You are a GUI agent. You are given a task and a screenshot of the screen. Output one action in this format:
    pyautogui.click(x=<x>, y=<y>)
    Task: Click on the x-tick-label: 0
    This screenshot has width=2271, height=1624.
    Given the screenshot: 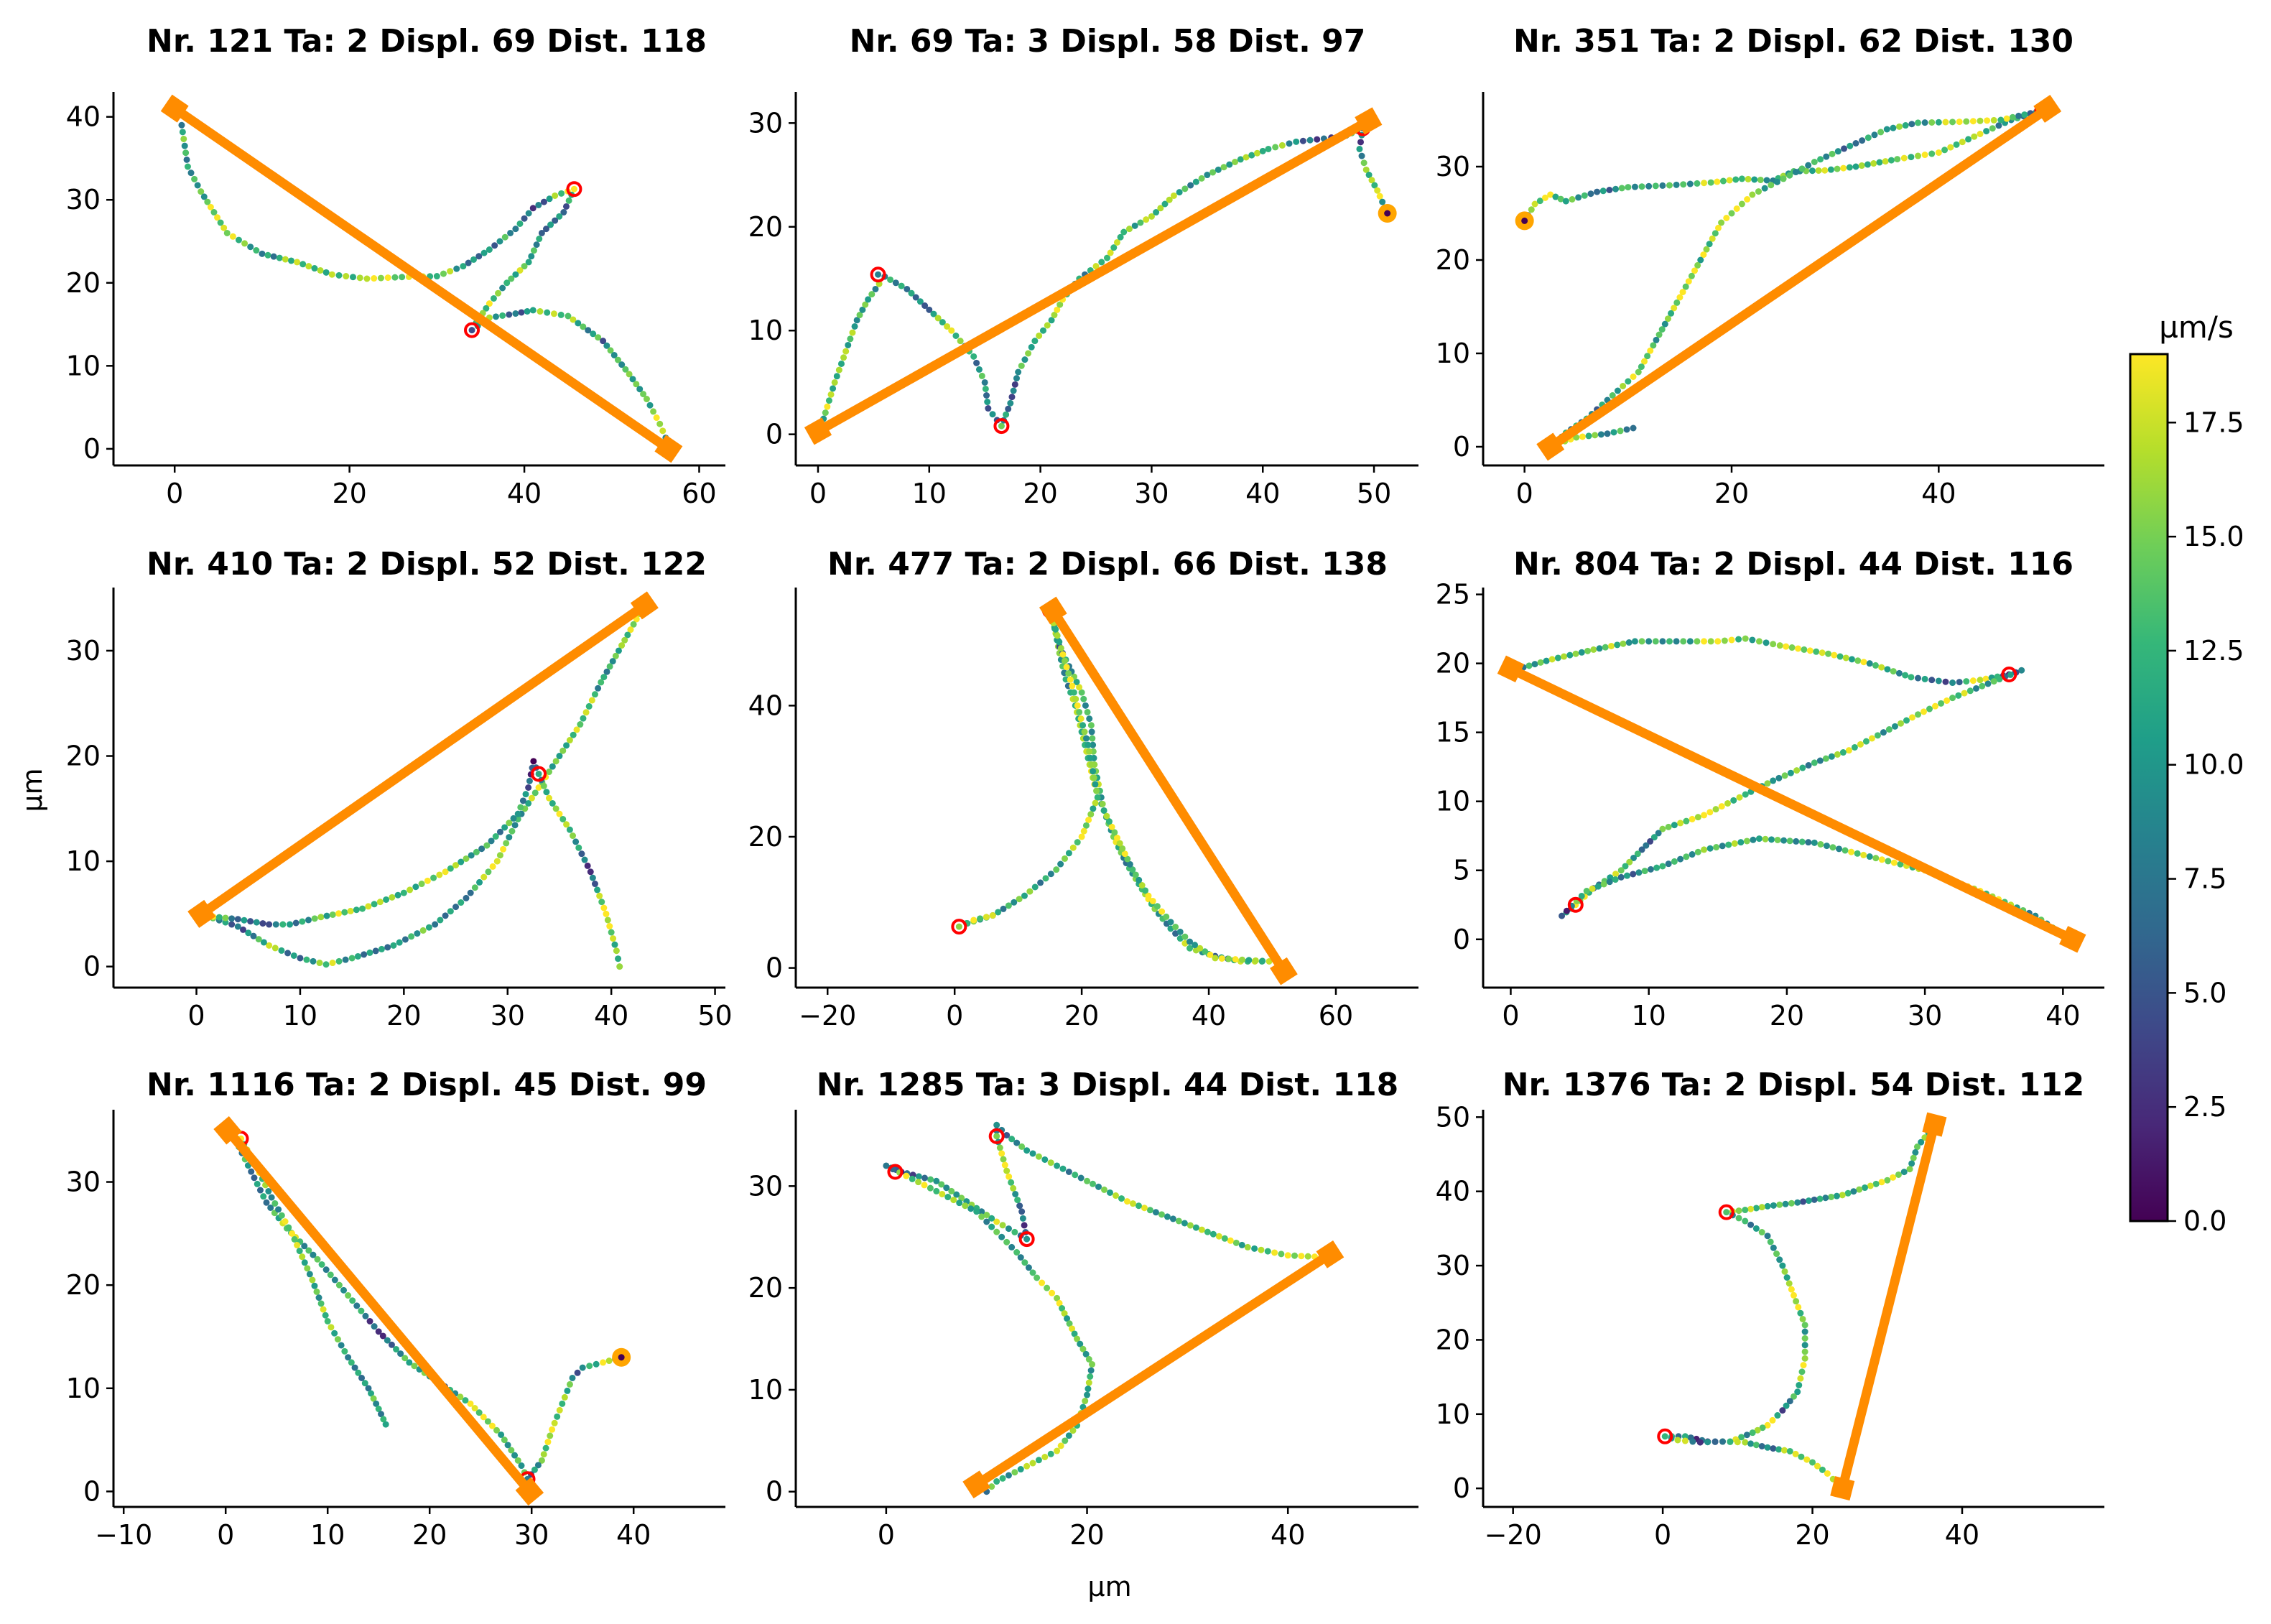 What is the action you would take?
    pyautogui.click(x=954, y=1015)
    